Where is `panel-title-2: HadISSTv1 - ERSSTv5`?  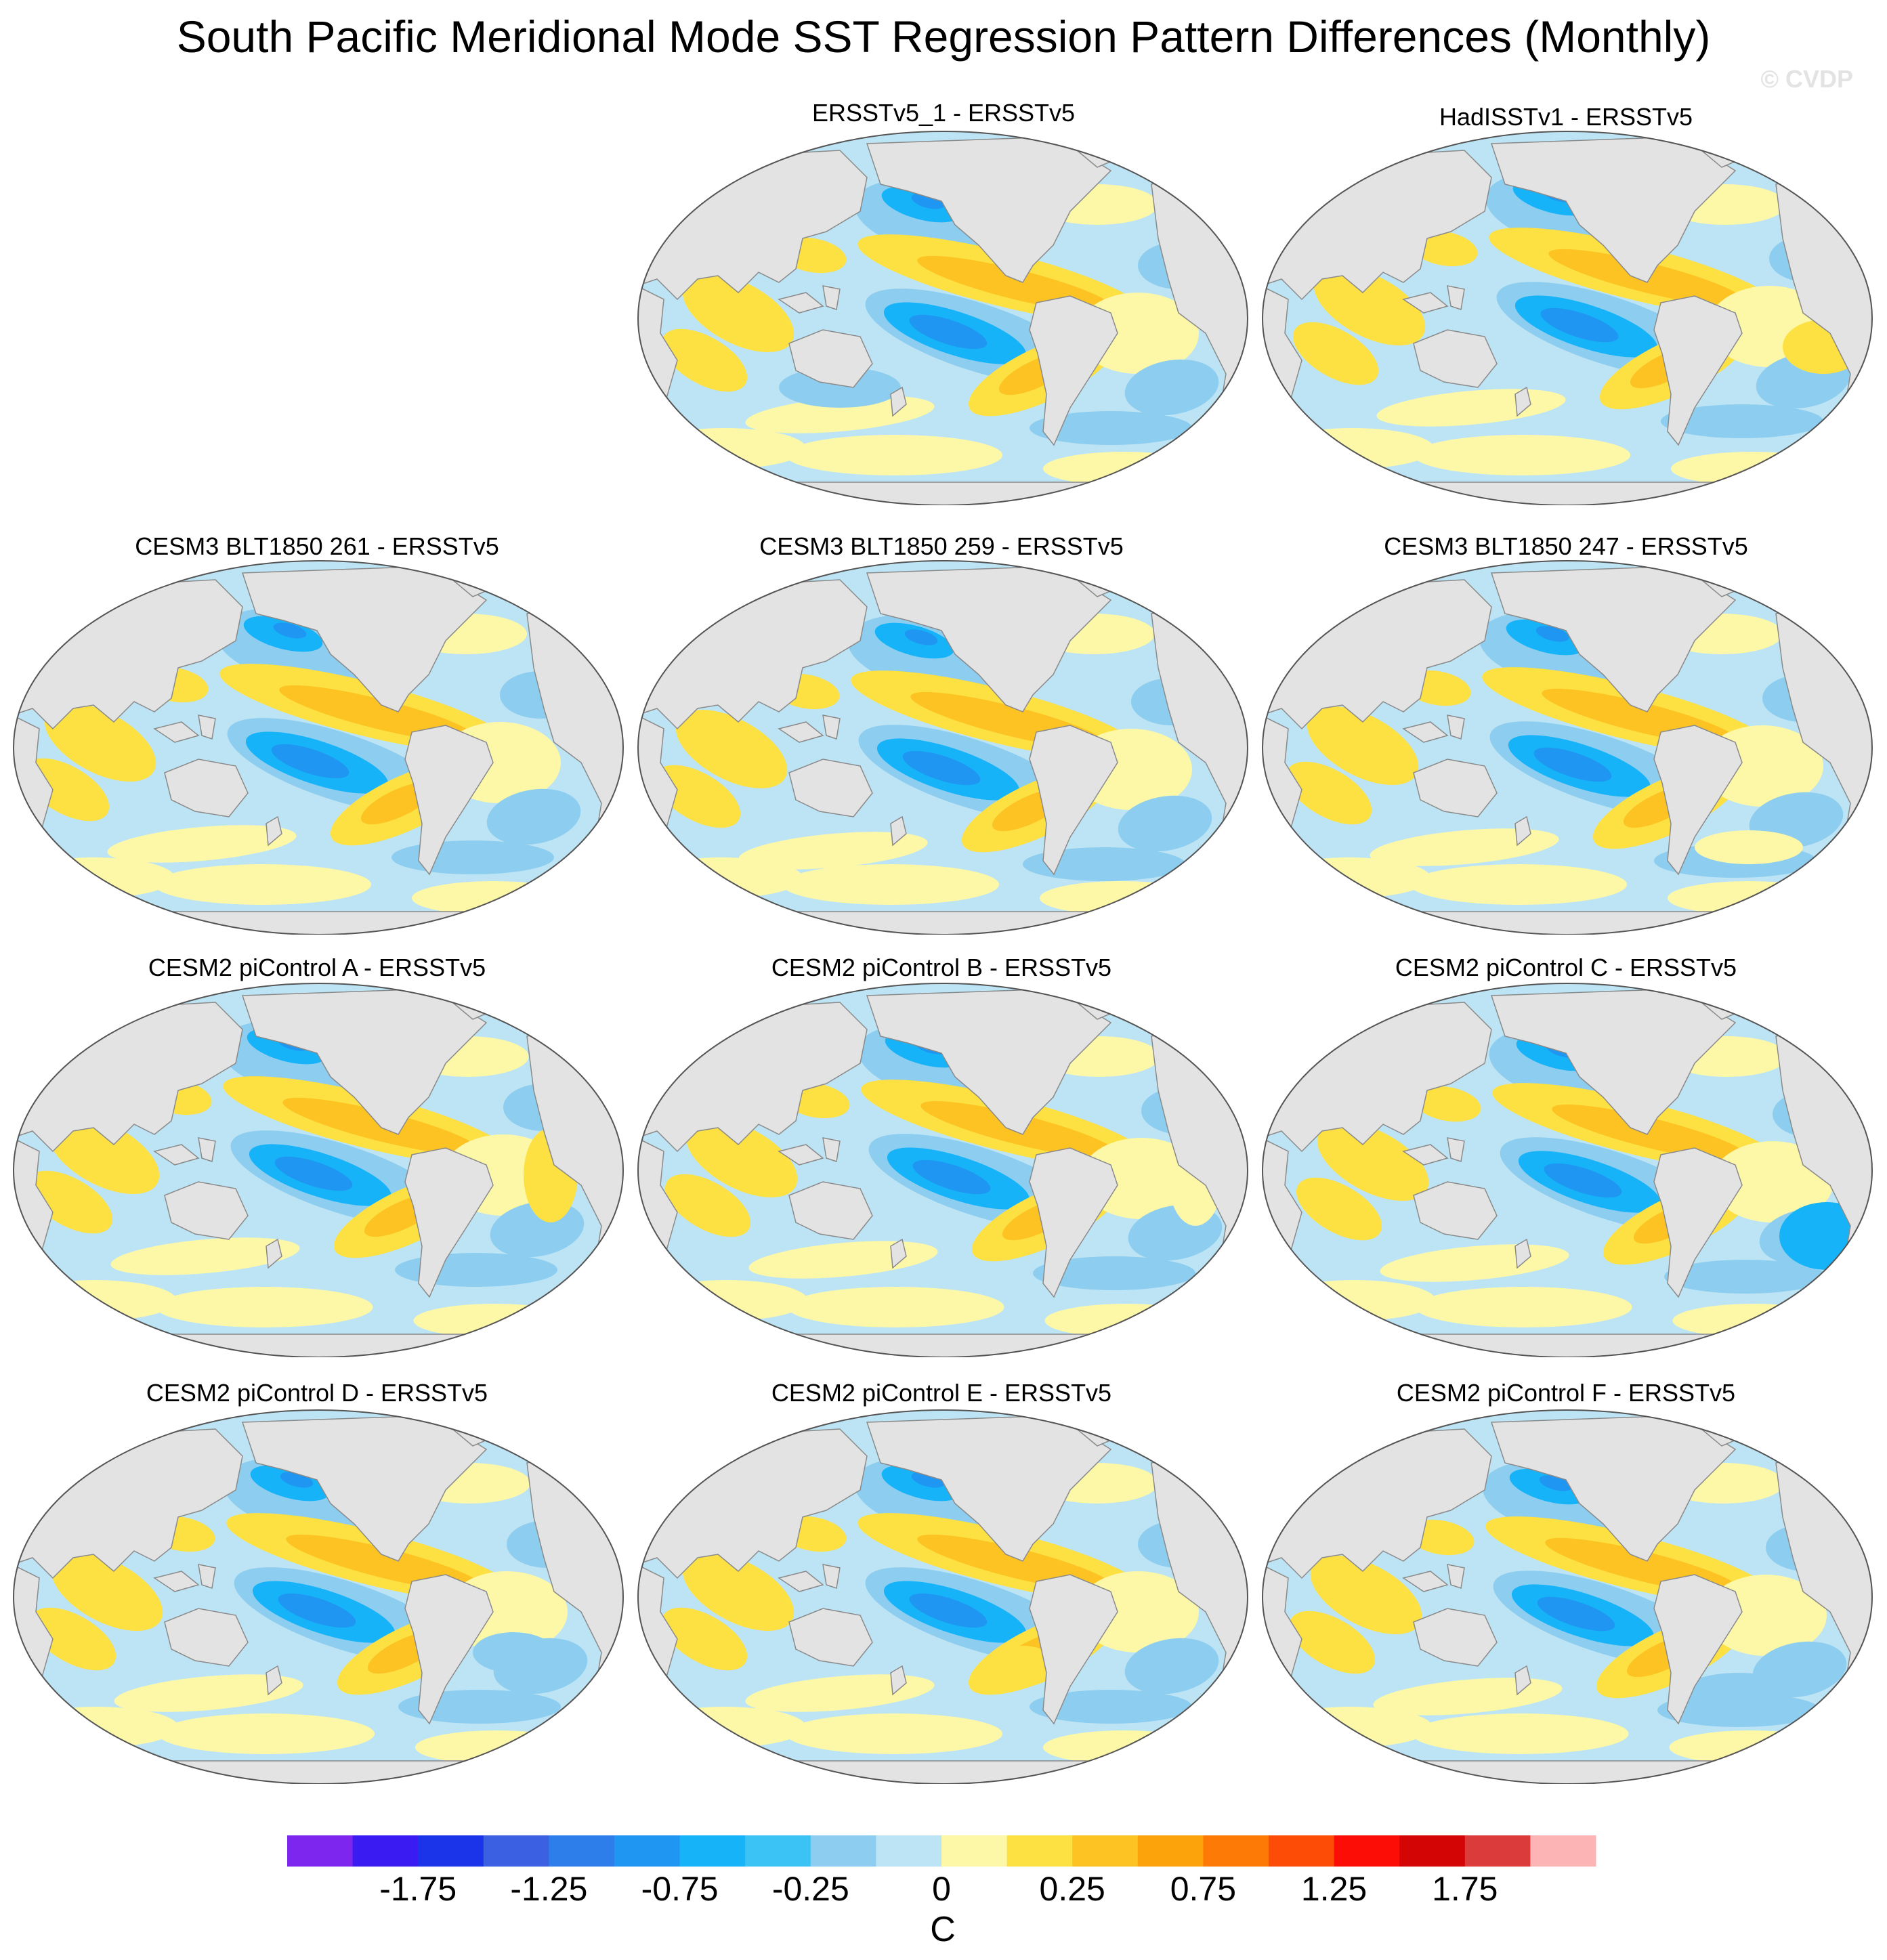
panel-title-2: HadISSTv1 - ERSSTv5 is located at coordinates (1566, 117).